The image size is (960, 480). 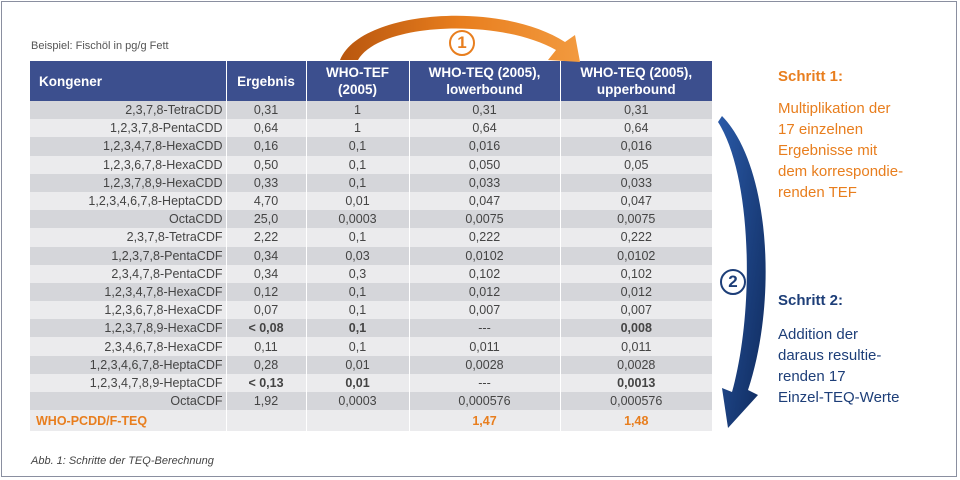 What do you see at coordinates (485, 201) in the screenshot?
I see `teq-lower-cell: 0,047` at bounding box center [485, 201].